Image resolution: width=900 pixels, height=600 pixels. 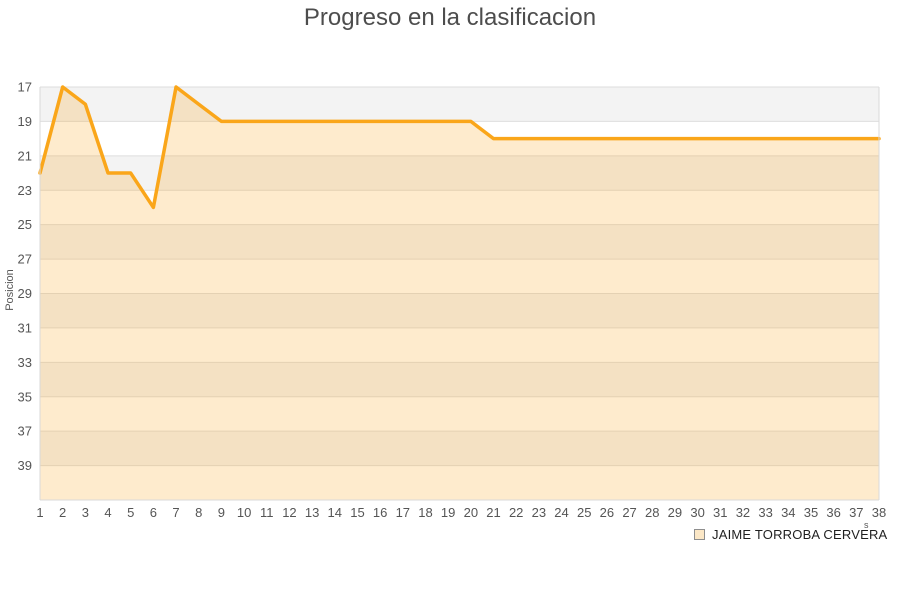 I want to click on x-tick-label: 25, so click(x=584, y=512).